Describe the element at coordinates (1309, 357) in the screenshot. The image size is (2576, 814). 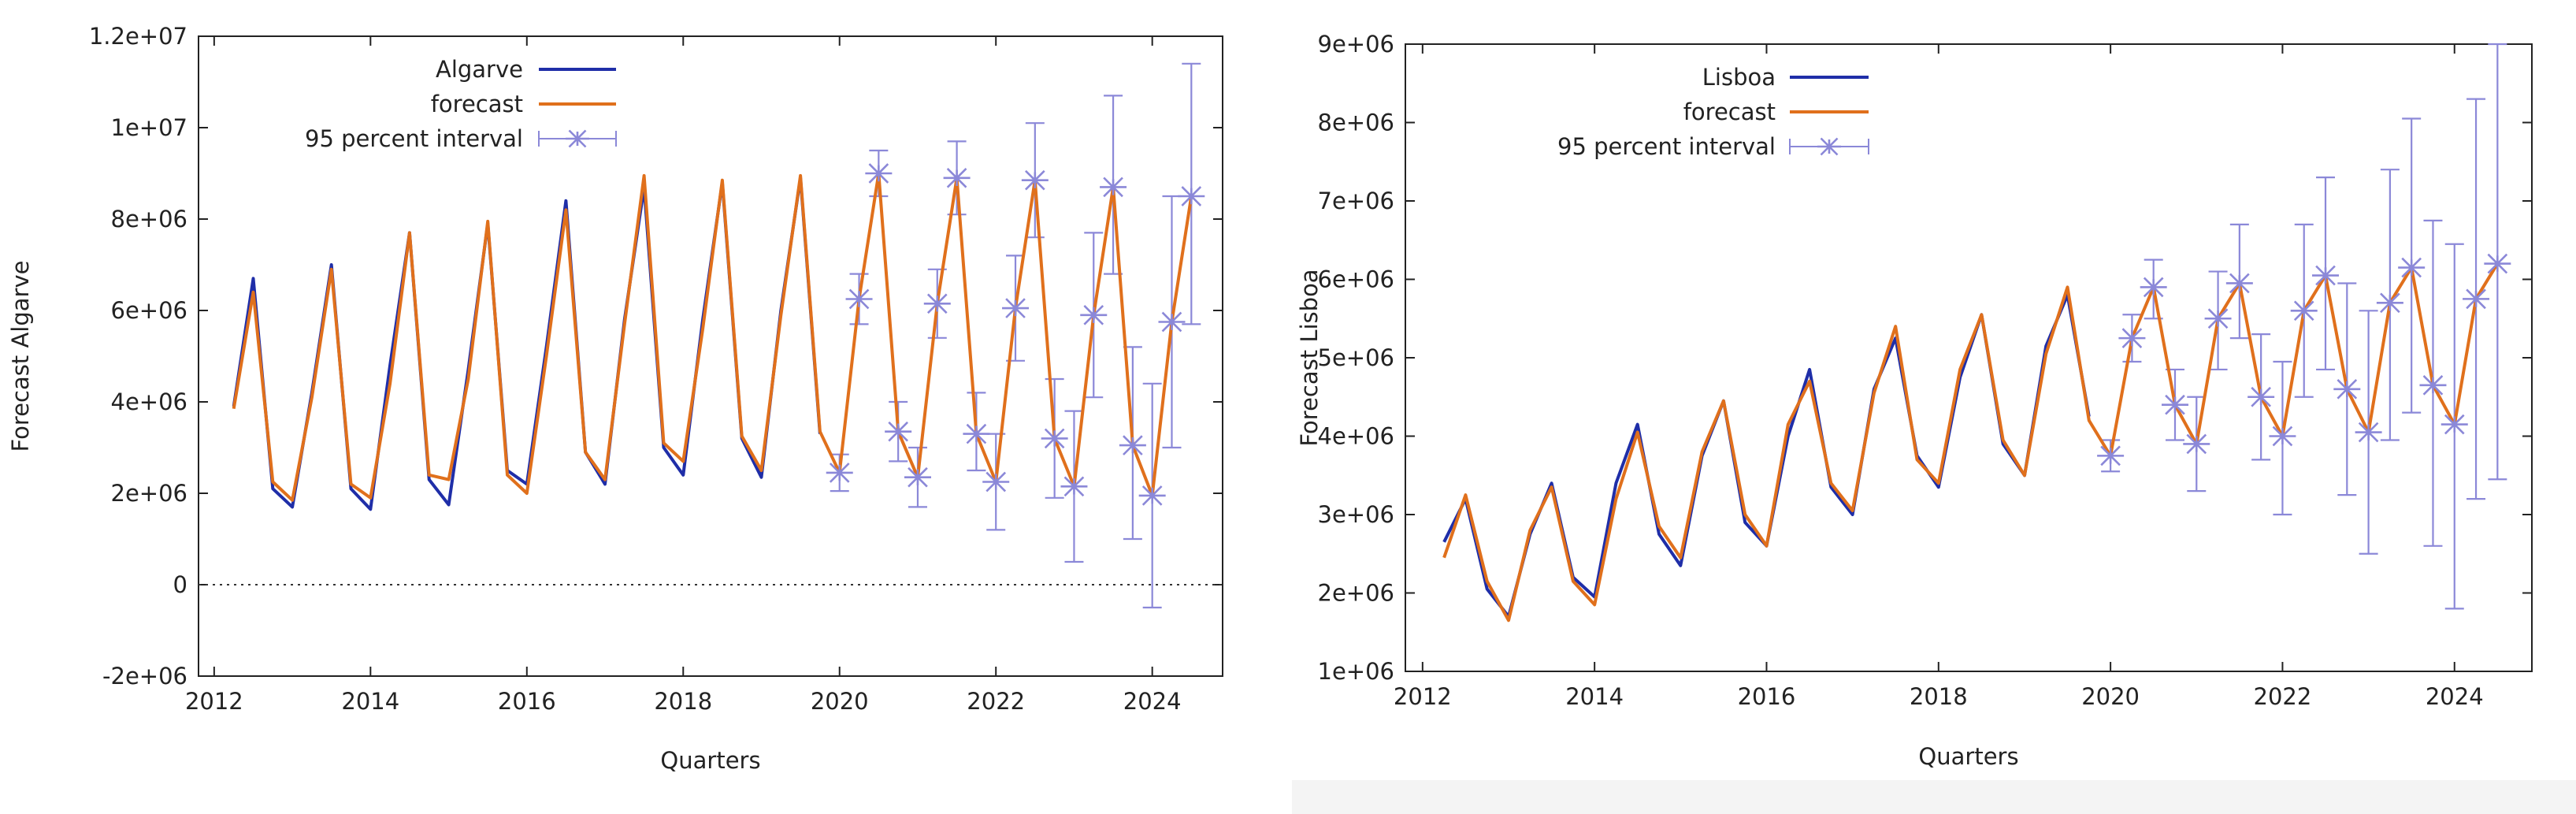
I see `y-axis-label: Forecast Lisboa` at that location.